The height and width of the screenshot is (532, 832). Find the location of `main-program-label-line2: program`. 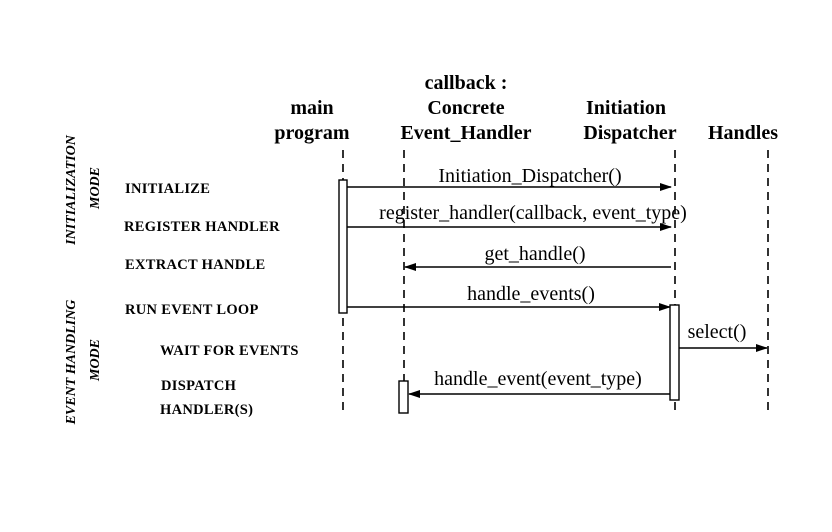

main-program-label-line2: program is located at coordinates (312, 133).